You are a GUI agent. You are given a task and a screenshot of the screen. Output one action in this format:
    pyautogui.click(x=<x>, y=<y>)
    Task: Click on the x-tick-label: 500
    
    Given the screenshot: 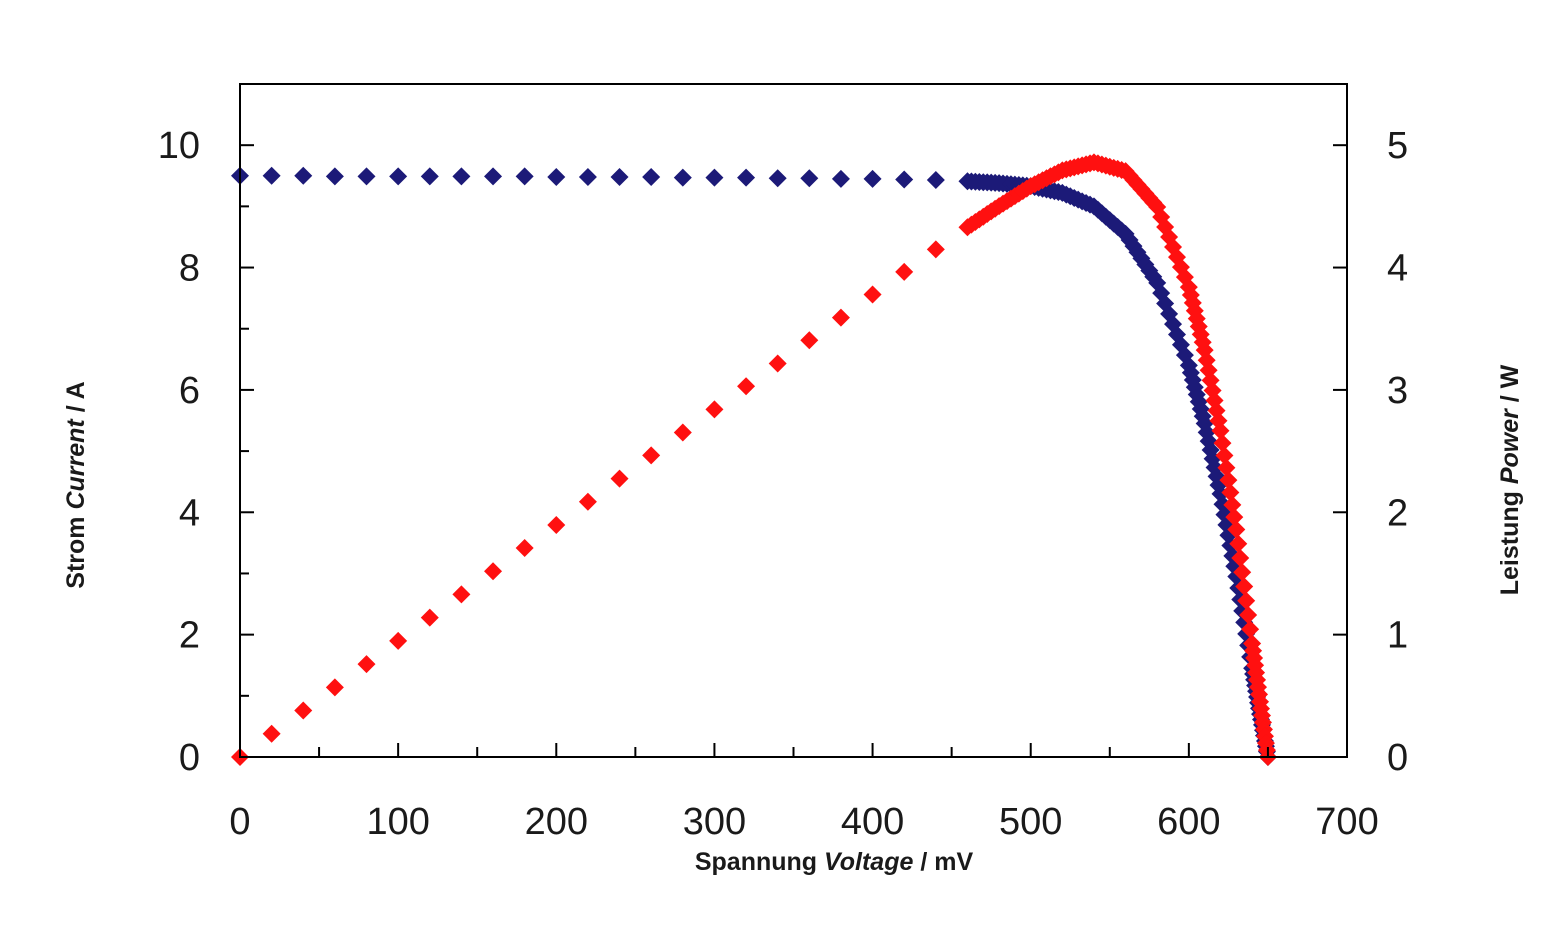 What is the action you would take?
    pyautogui.click(x=1030, y=822)
    